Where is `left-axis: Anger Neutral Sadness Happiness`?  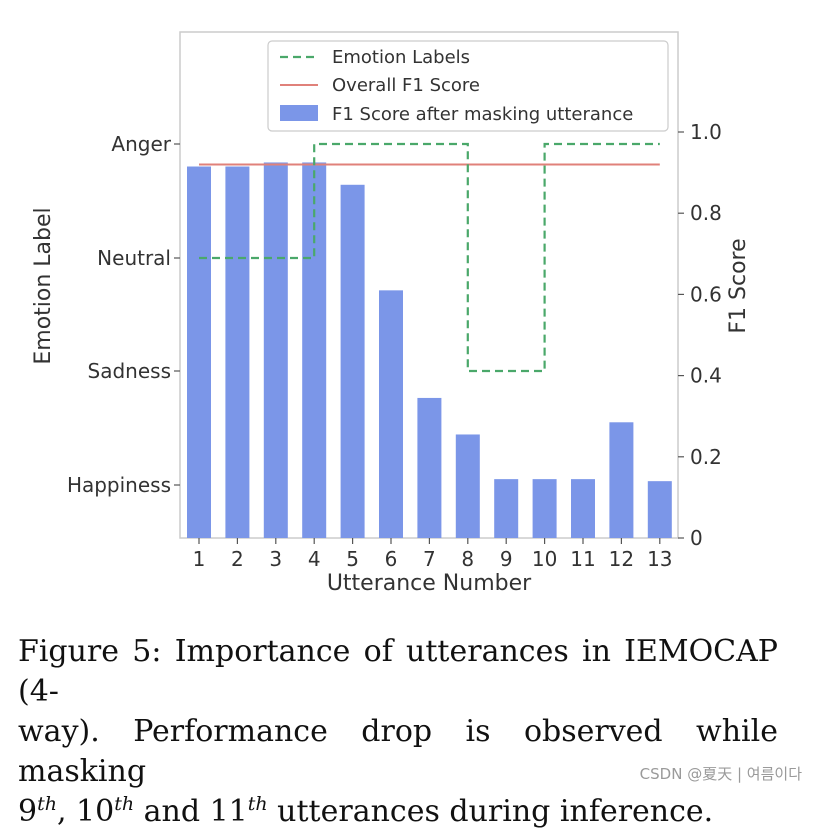
left-axis: Anger Neutral Sadness Happiness is located at coordinates (123, 314).